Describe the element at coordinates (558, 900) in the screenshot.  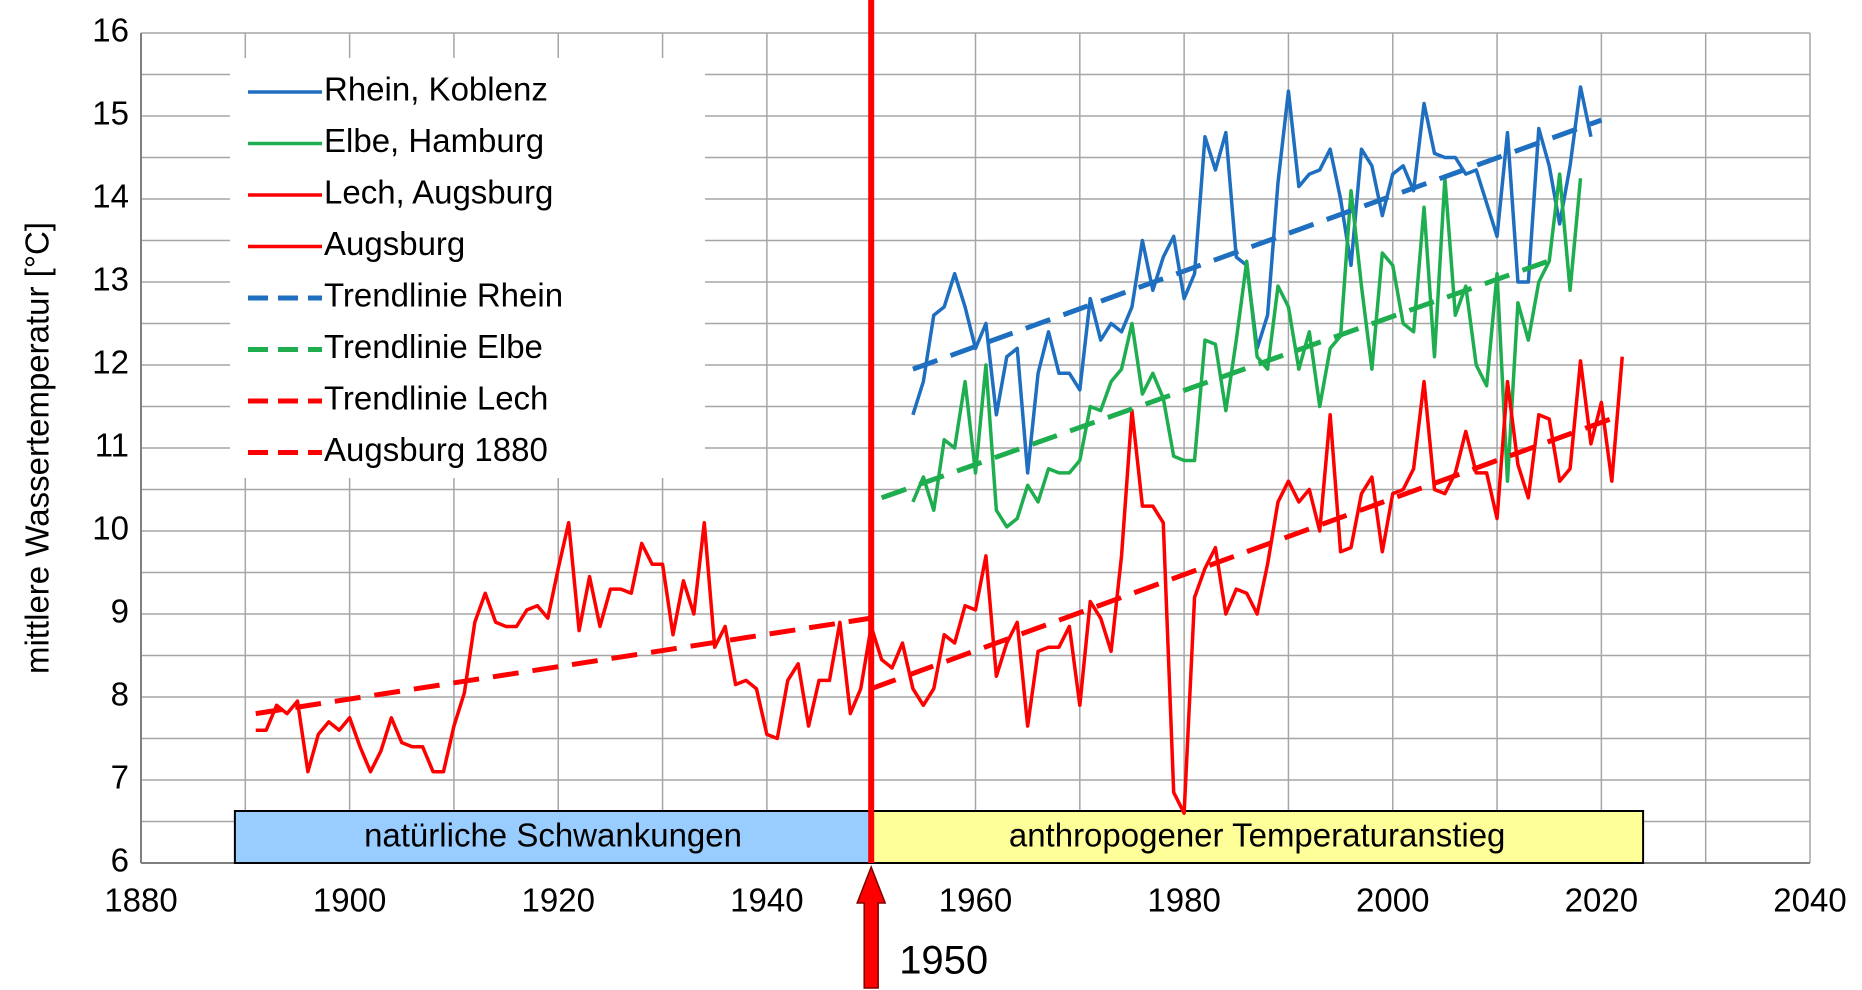
I see `x-tick-label: 1920` at that location.